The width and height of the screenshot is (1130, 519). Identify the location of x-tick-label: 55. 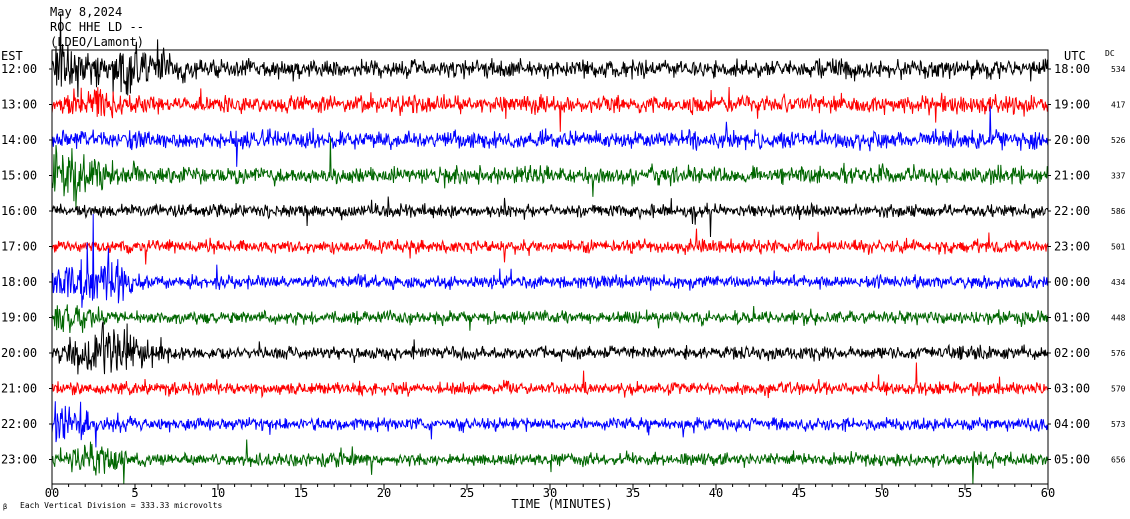
(965, 493).